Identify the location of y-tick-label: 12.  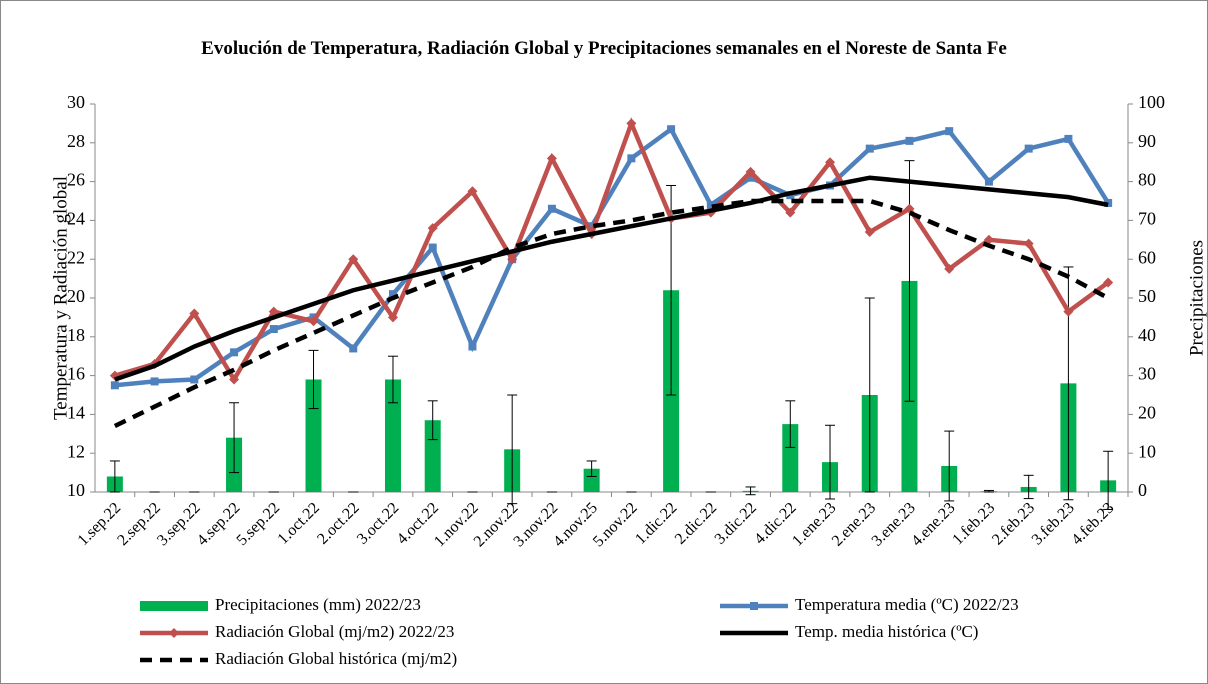
(76, 451).